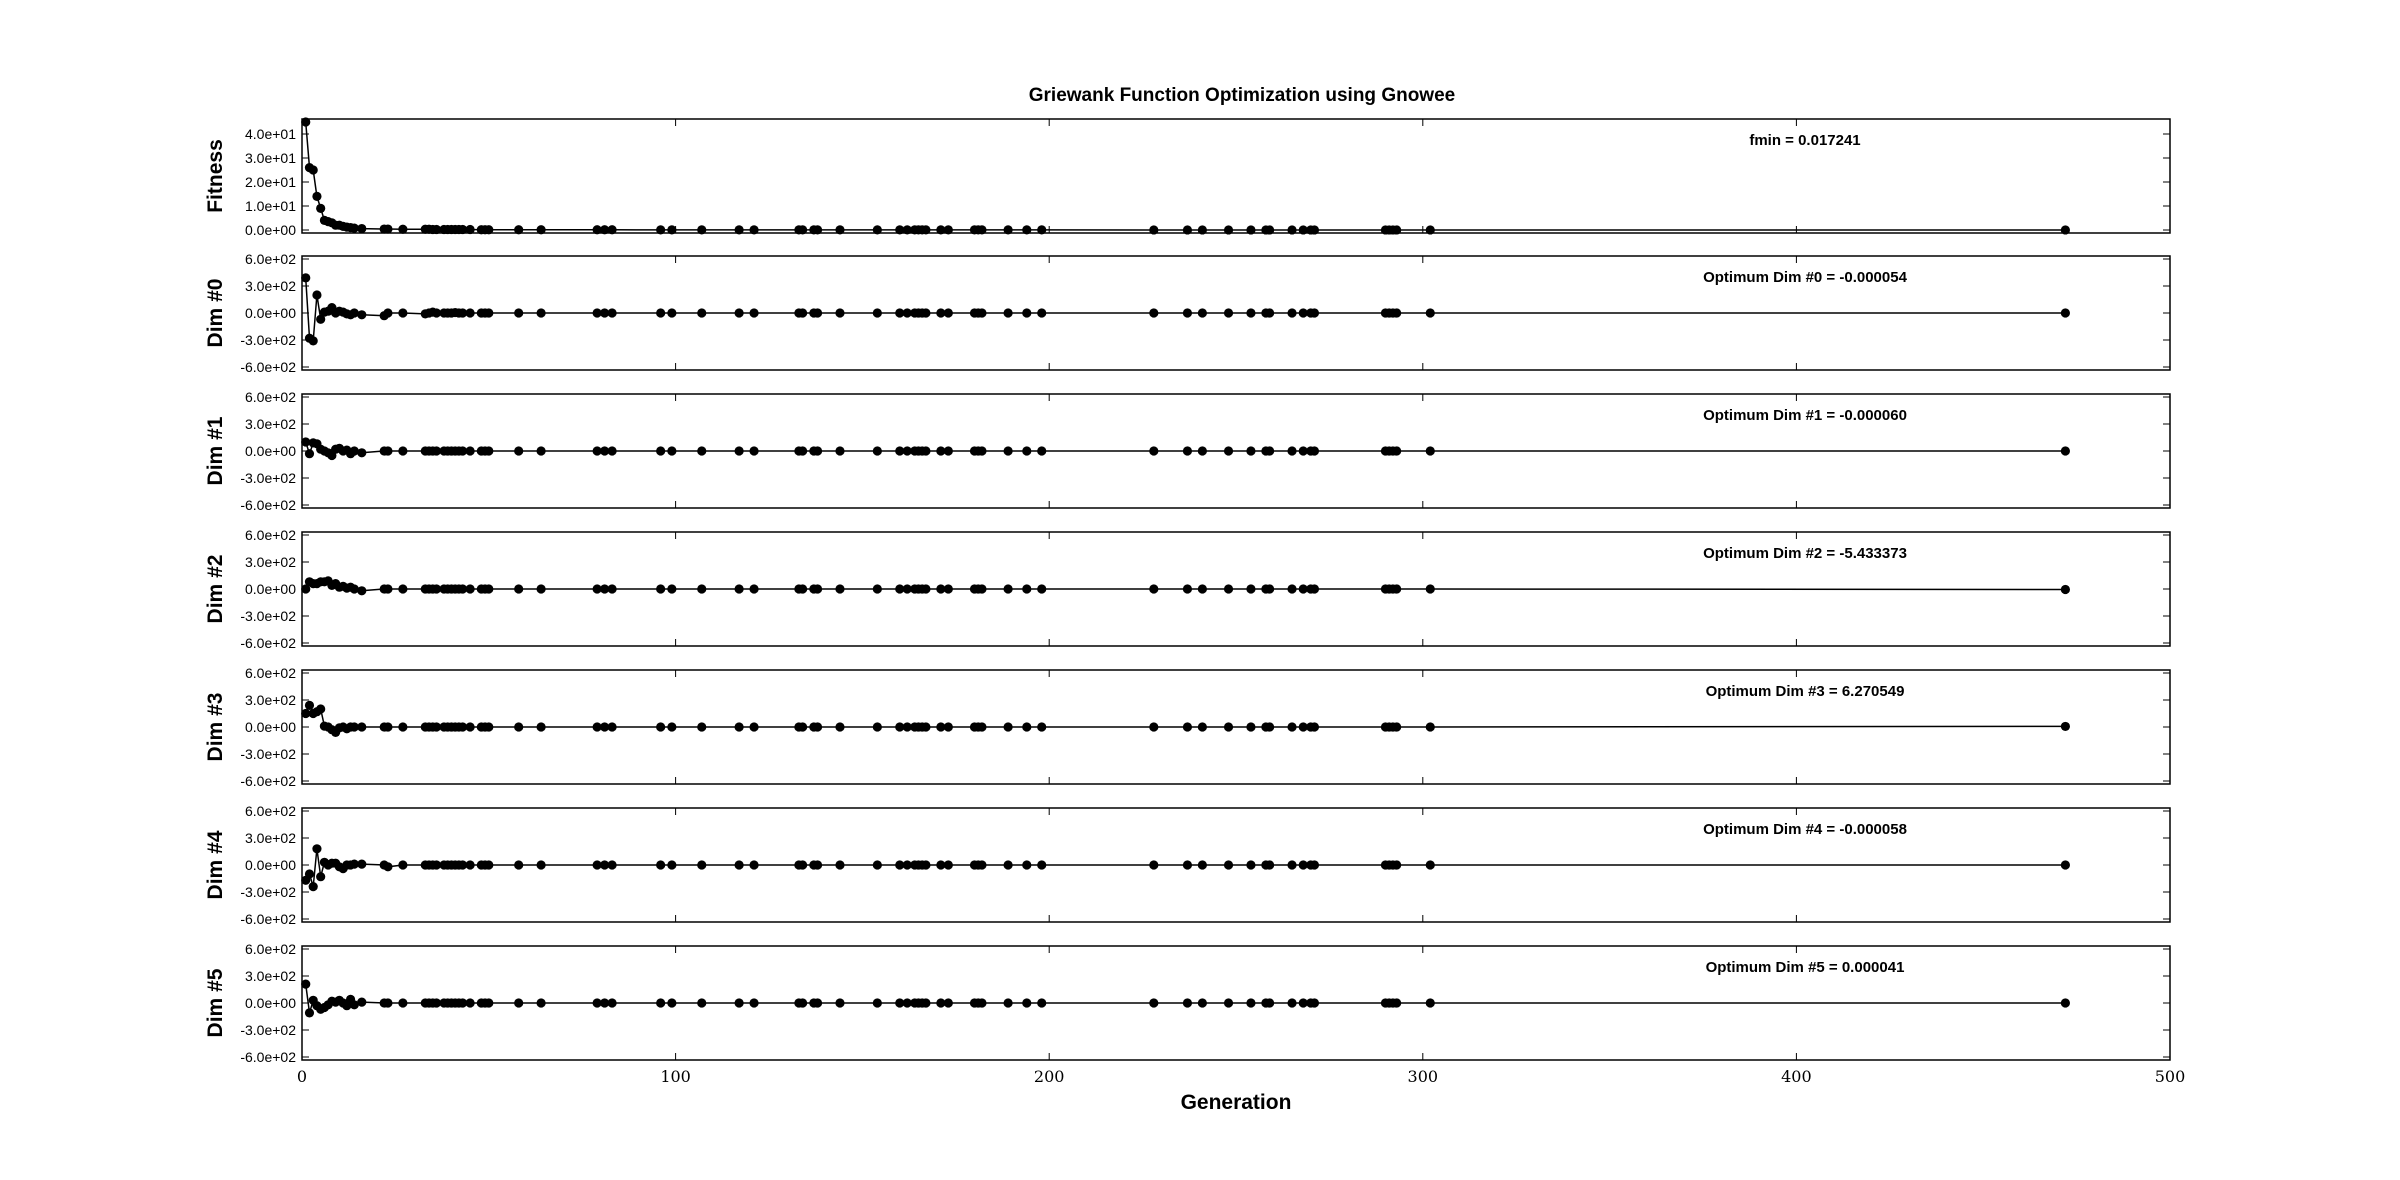 Image resolution: width=2400 pixels, height=1180 pixels. Describe the element at coordinates (268, 919) in the screenshot. I see `y-tick-label-dim-4: -6.0e+02` at that location.